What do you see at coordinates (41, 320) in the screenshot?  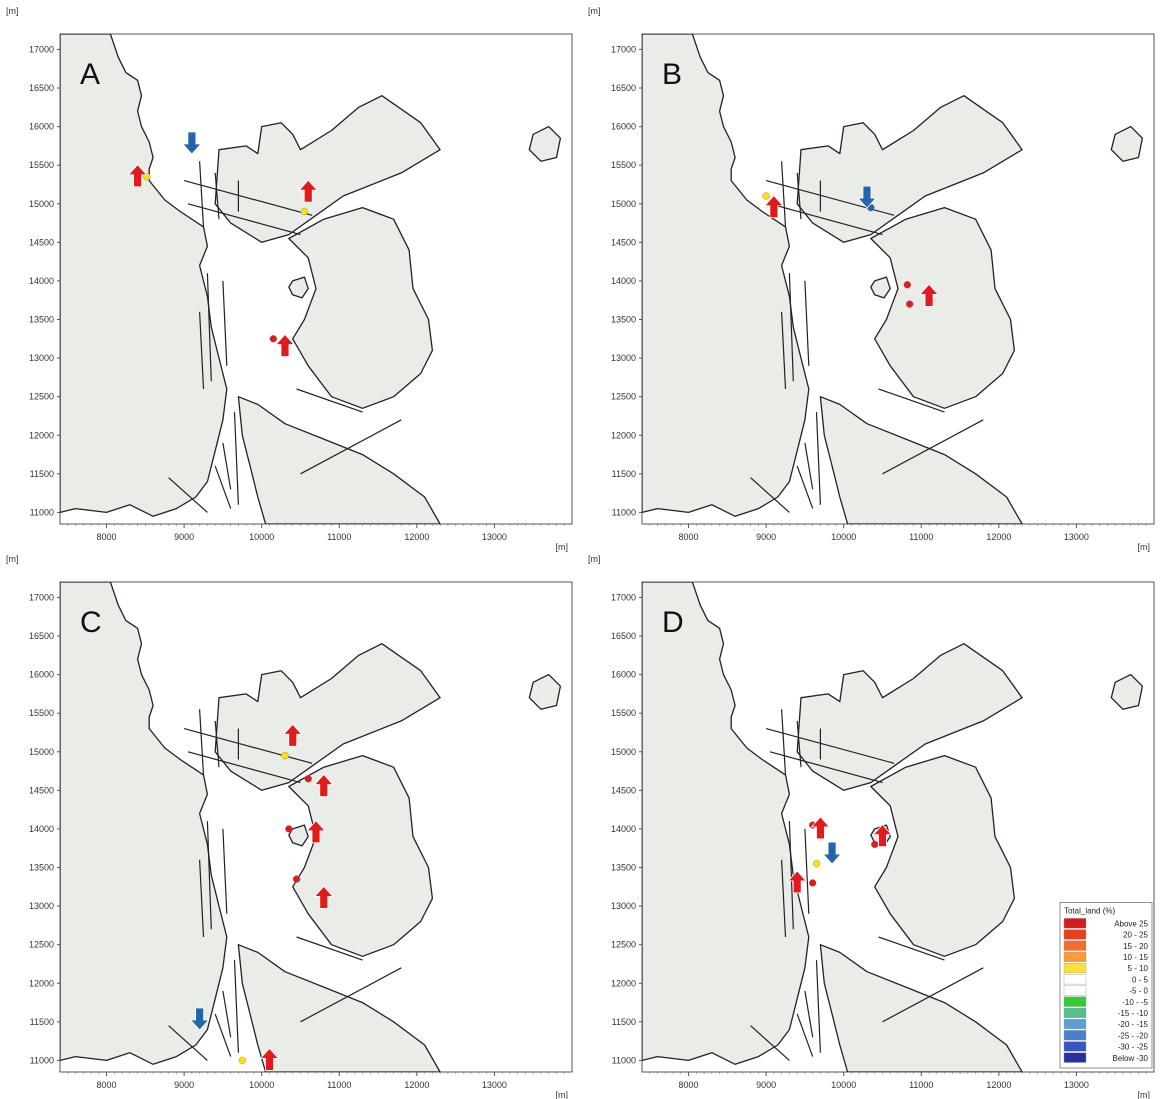 I see `y-tick-label: 13500` at bounding box center [41, 320].